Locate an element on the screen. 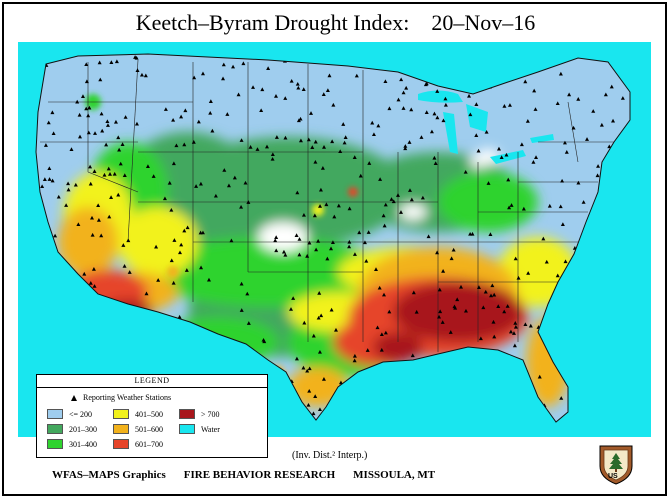 This screenshot has height=500, width=671. legend-label: 201–300 is located at coordinates (83, 429).